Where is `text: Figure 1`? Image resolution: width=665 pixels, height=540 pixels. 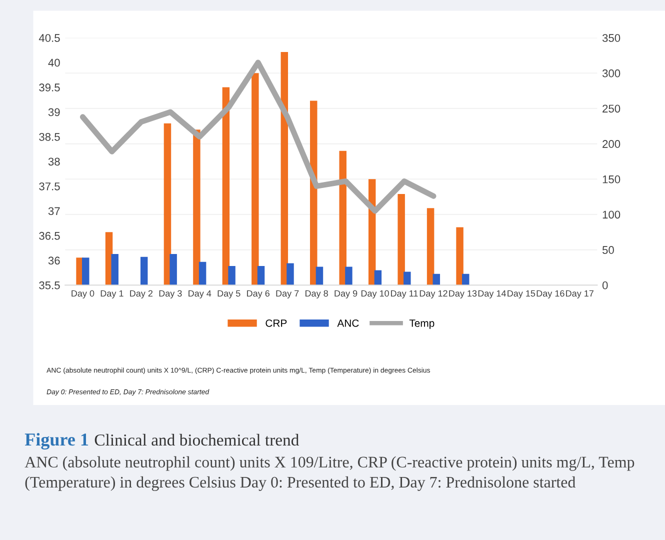 text: Figure 1 is located at coordinates (56, 441).